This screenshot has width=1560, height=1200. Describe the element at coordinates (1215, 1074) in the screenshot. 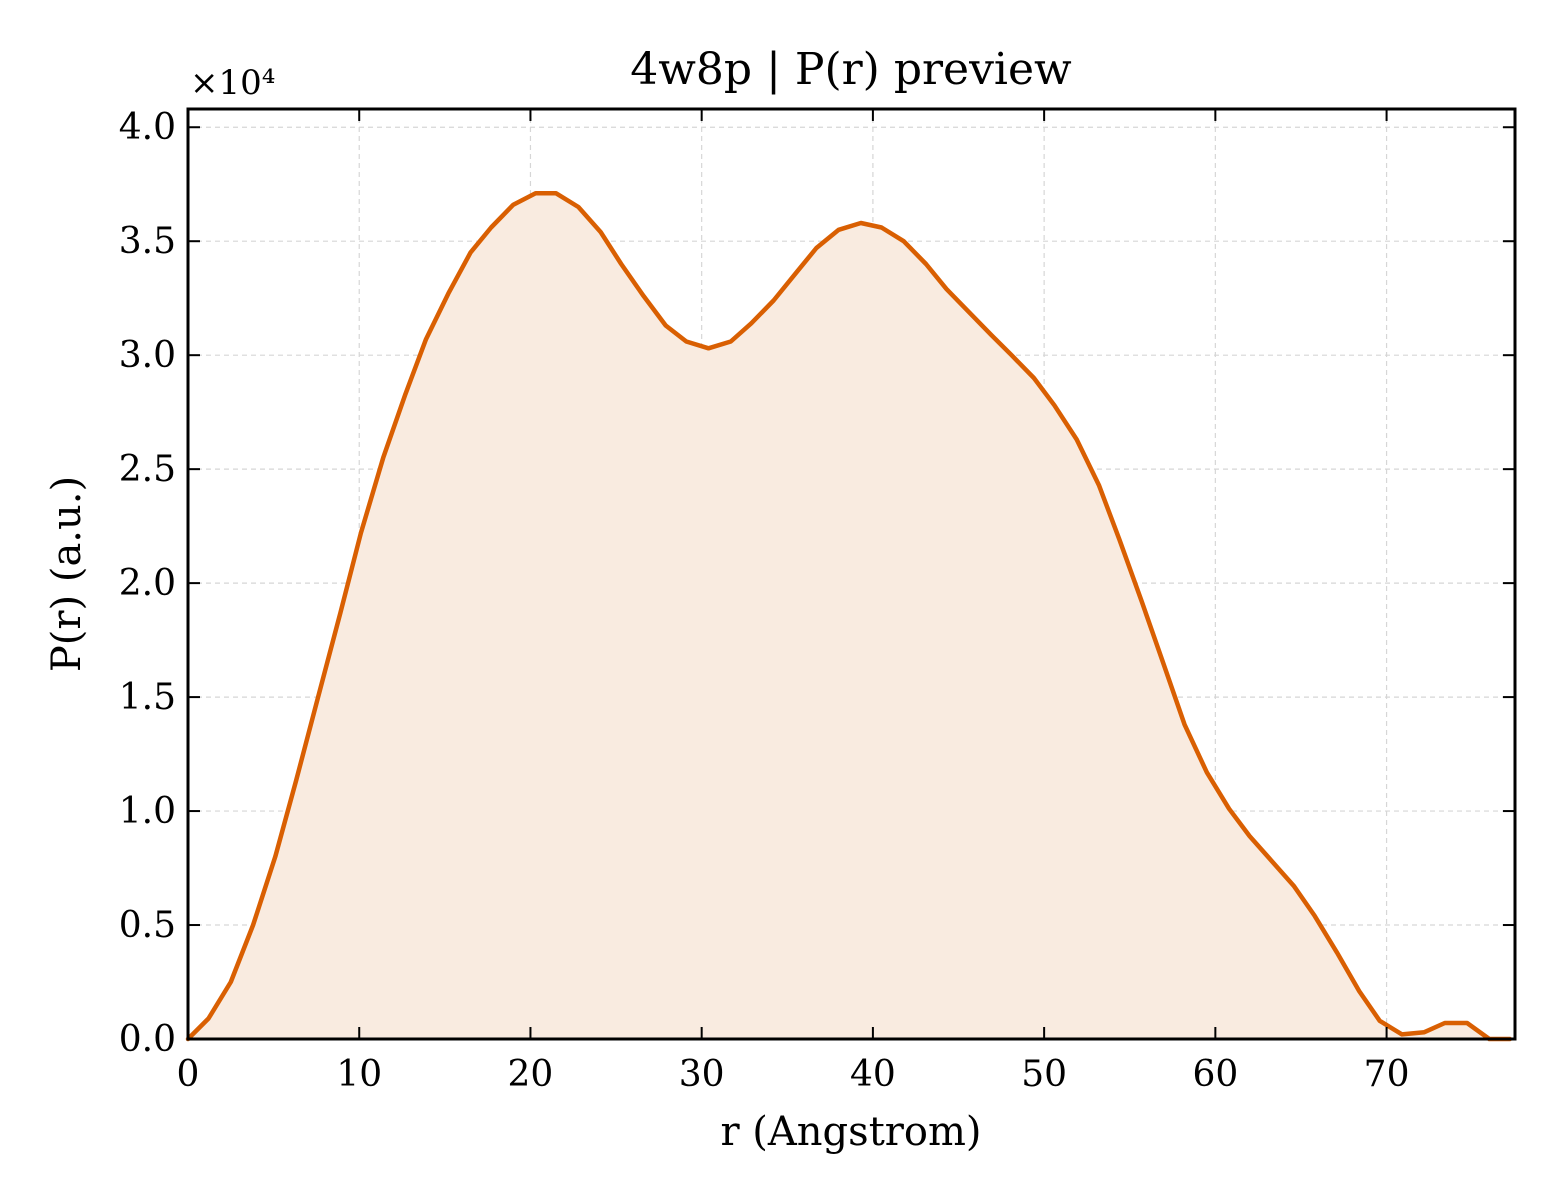

I see `x-tick-label: 60` at that location.